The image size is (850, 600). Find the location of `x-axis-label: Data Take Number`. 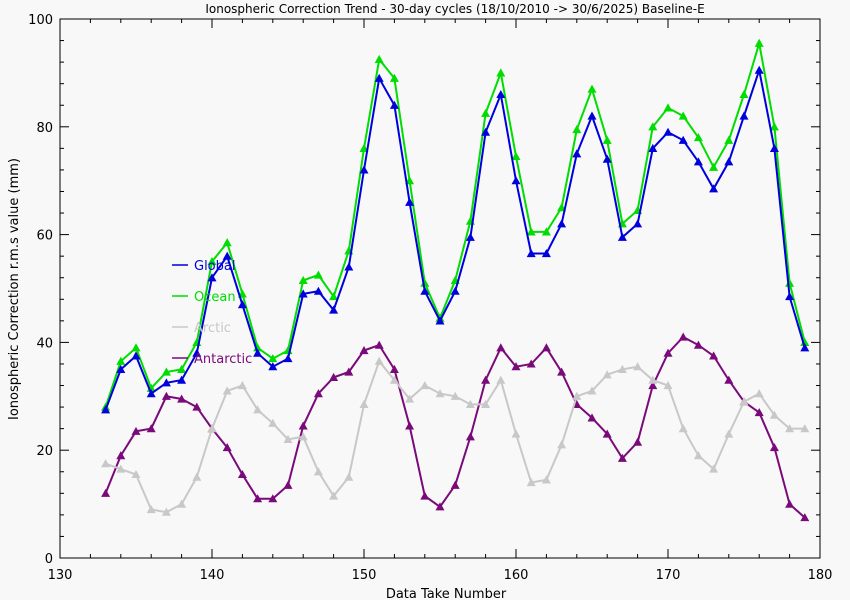

x-axis-label: Data Take Number is located at coordinates (446, 593).